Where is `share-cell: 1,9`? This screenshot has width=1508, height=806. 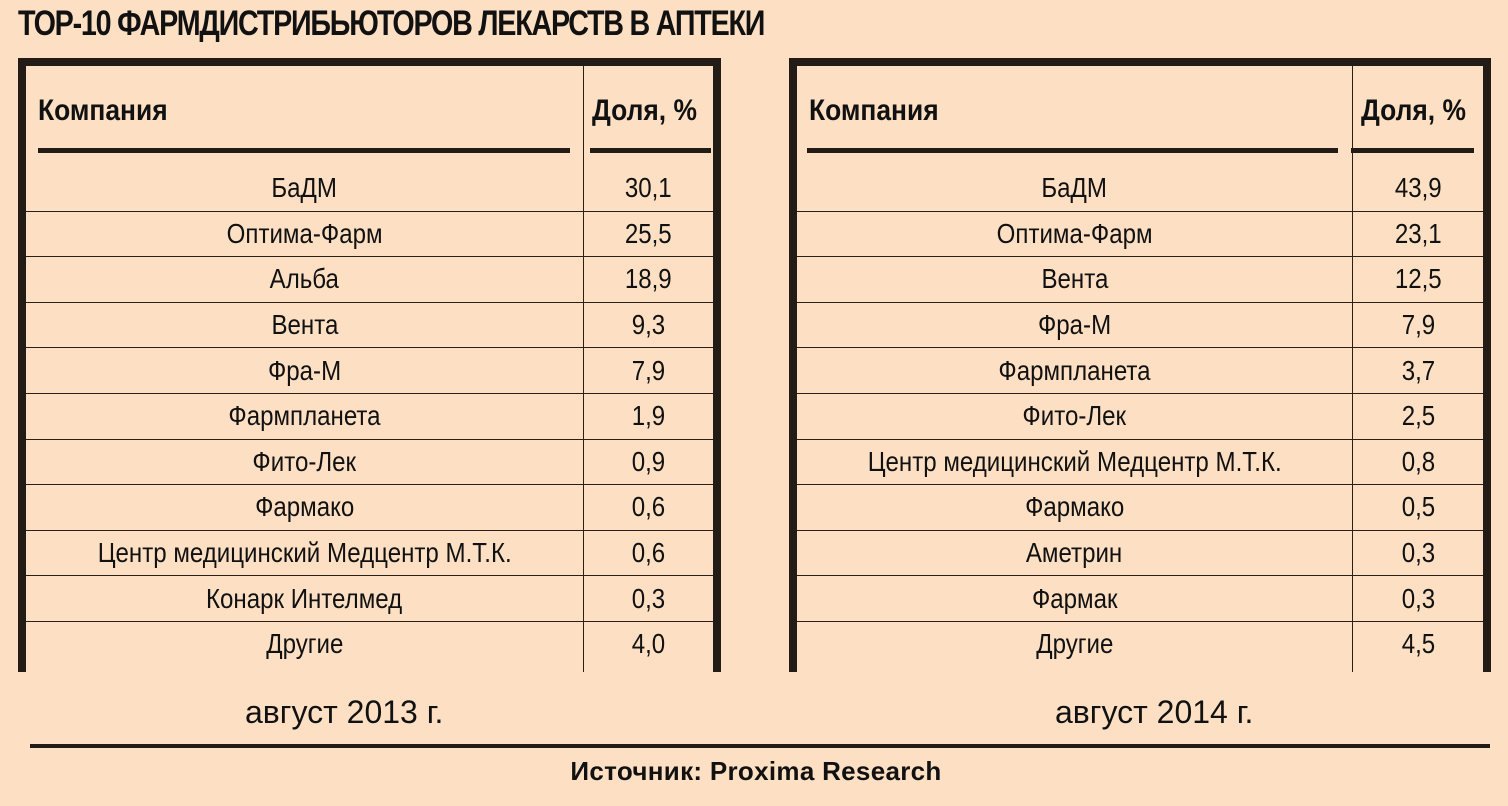 share-cell: 1,9 is located at coordinates (648, 416).